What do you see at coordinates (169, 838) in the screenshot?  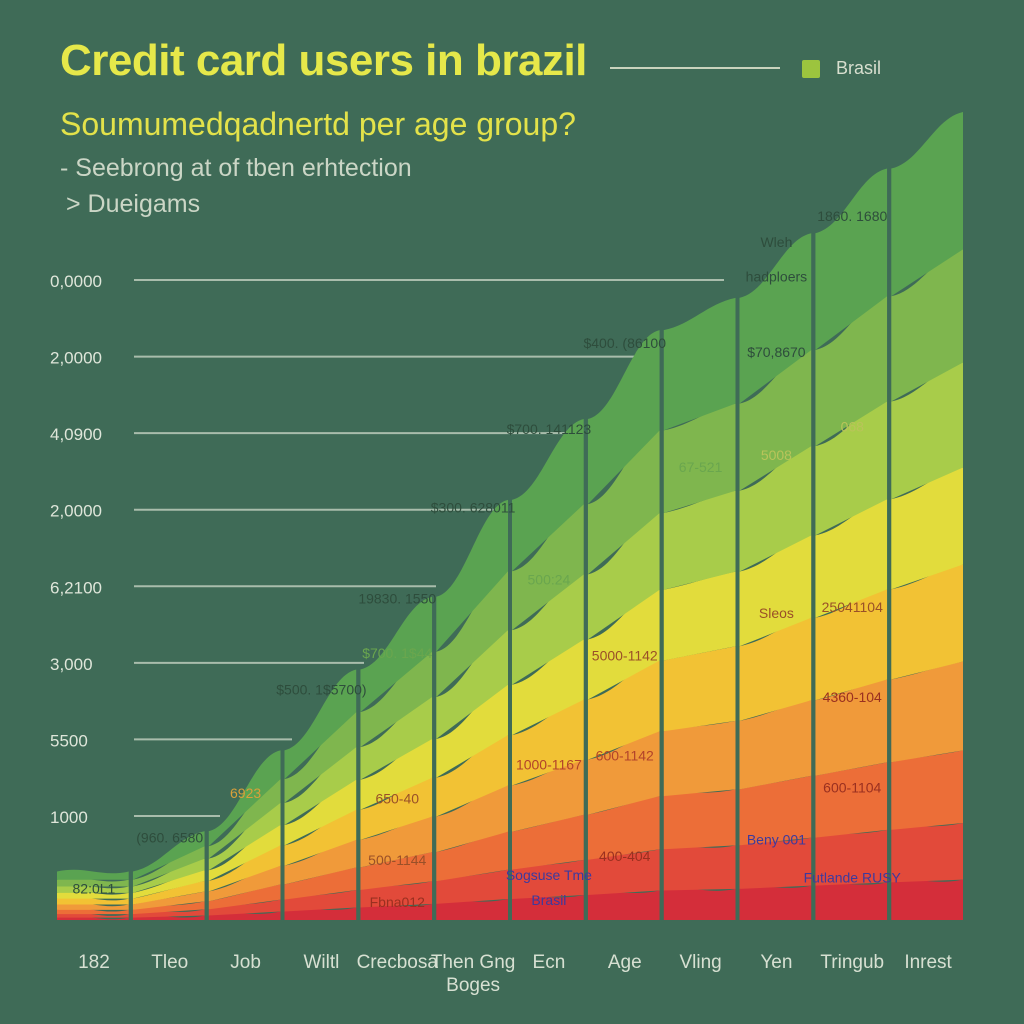 I see `data-label: (960. 6580` at bounding box center [169, 838].